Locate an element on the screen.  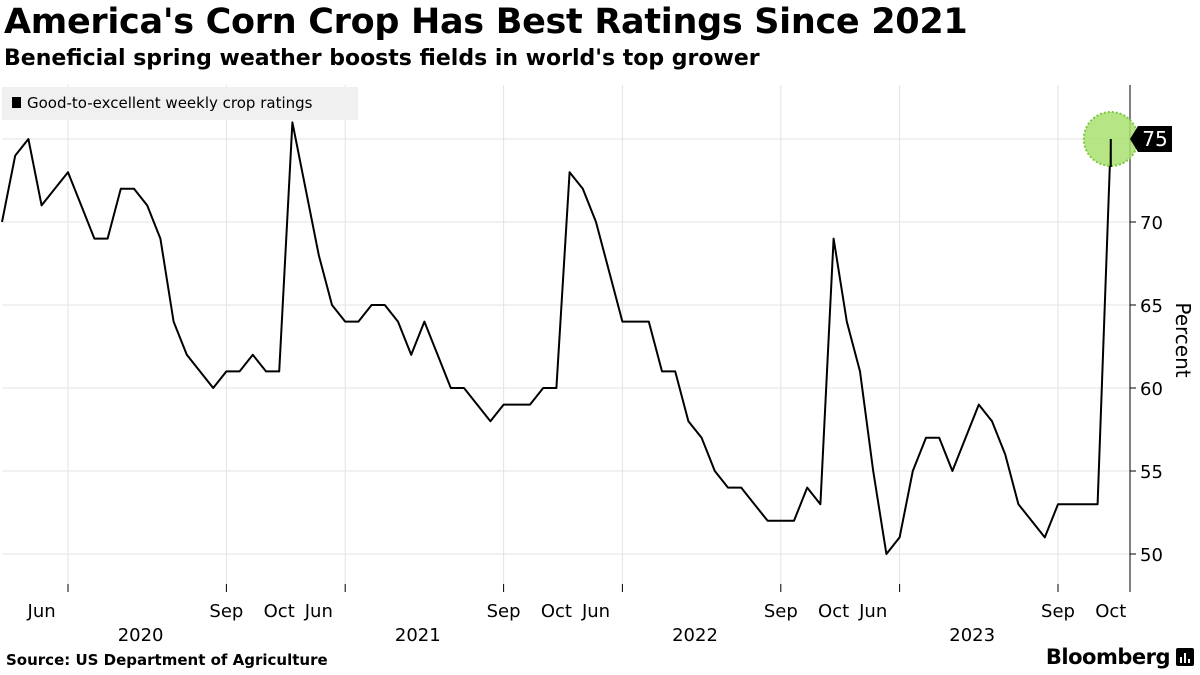
y-tick-label: 60 is located at coordinates (1151, 389).